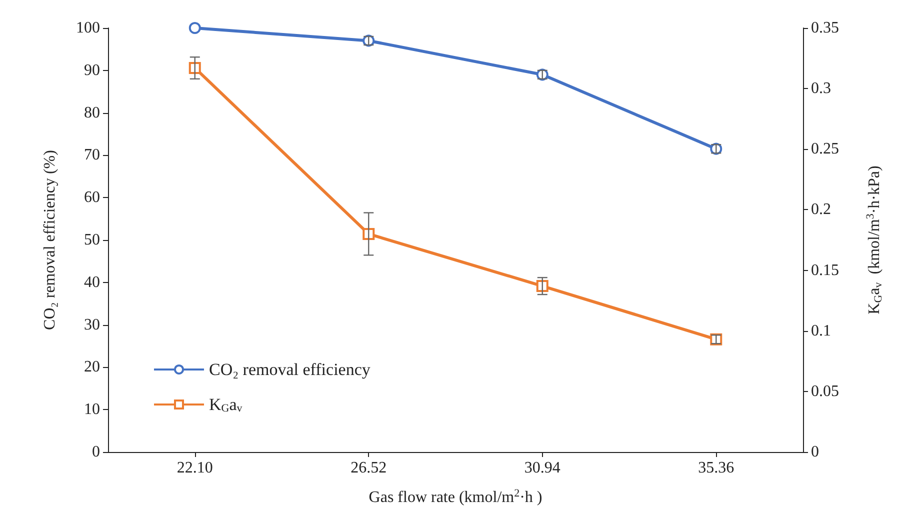 The width and height of the screenshot is (911, 522). What do you see at coordinates (368, 468) in the screenshot?
I see `x-tick-label: 26.52` at bounding box center [368, 468].